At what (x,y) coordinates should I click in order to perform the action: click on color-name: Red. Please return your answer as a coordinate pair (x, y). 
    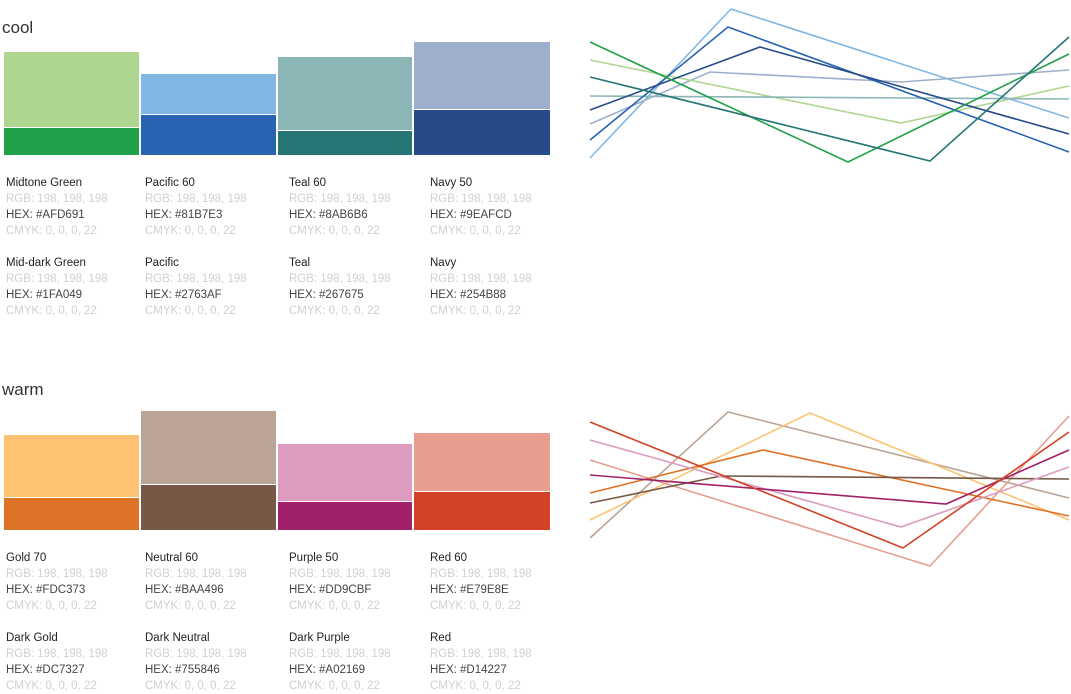
    Looking at the image, I should click on (441, 638).